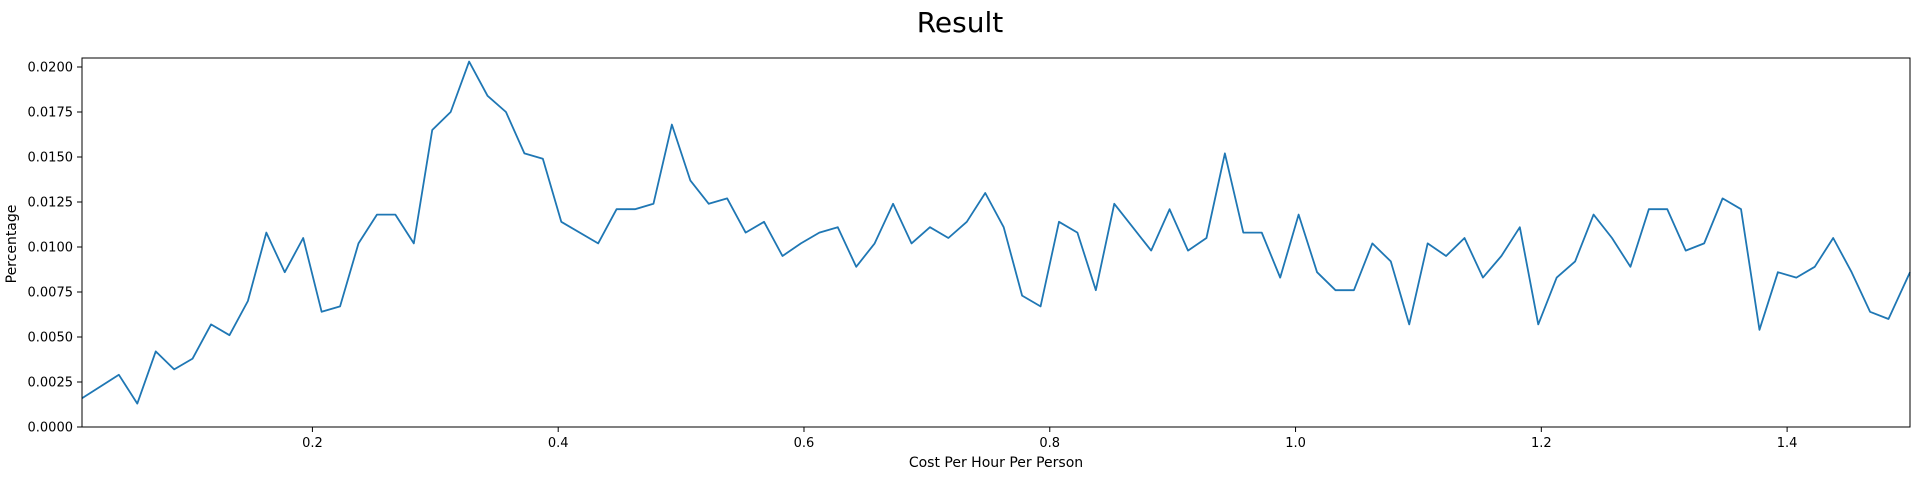 Image resolution: width=1920 pixels, height=480 pixels. Describe the element at coordinates (51, 338) in the screenshot. I see `y-tick-label: 0.0050` at that location.